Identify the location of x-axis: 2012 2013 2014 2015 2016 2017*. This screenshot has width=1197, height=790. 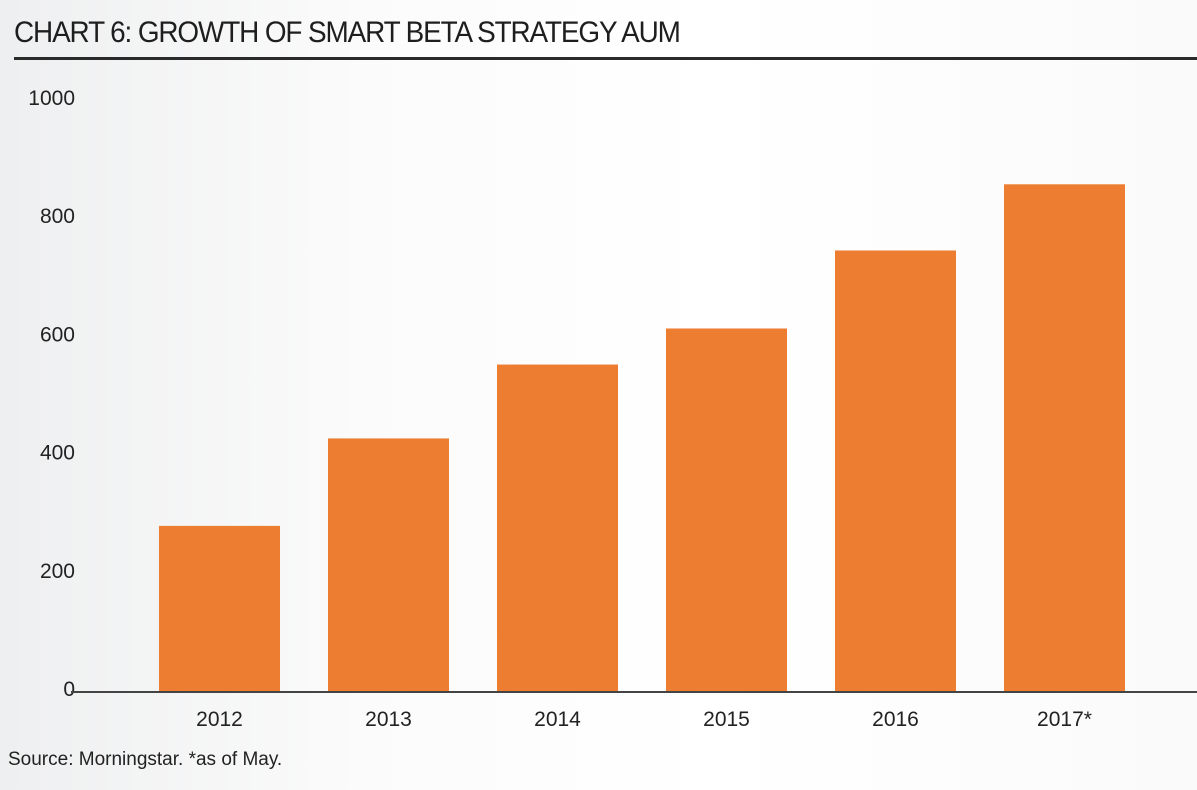
(644, 719).